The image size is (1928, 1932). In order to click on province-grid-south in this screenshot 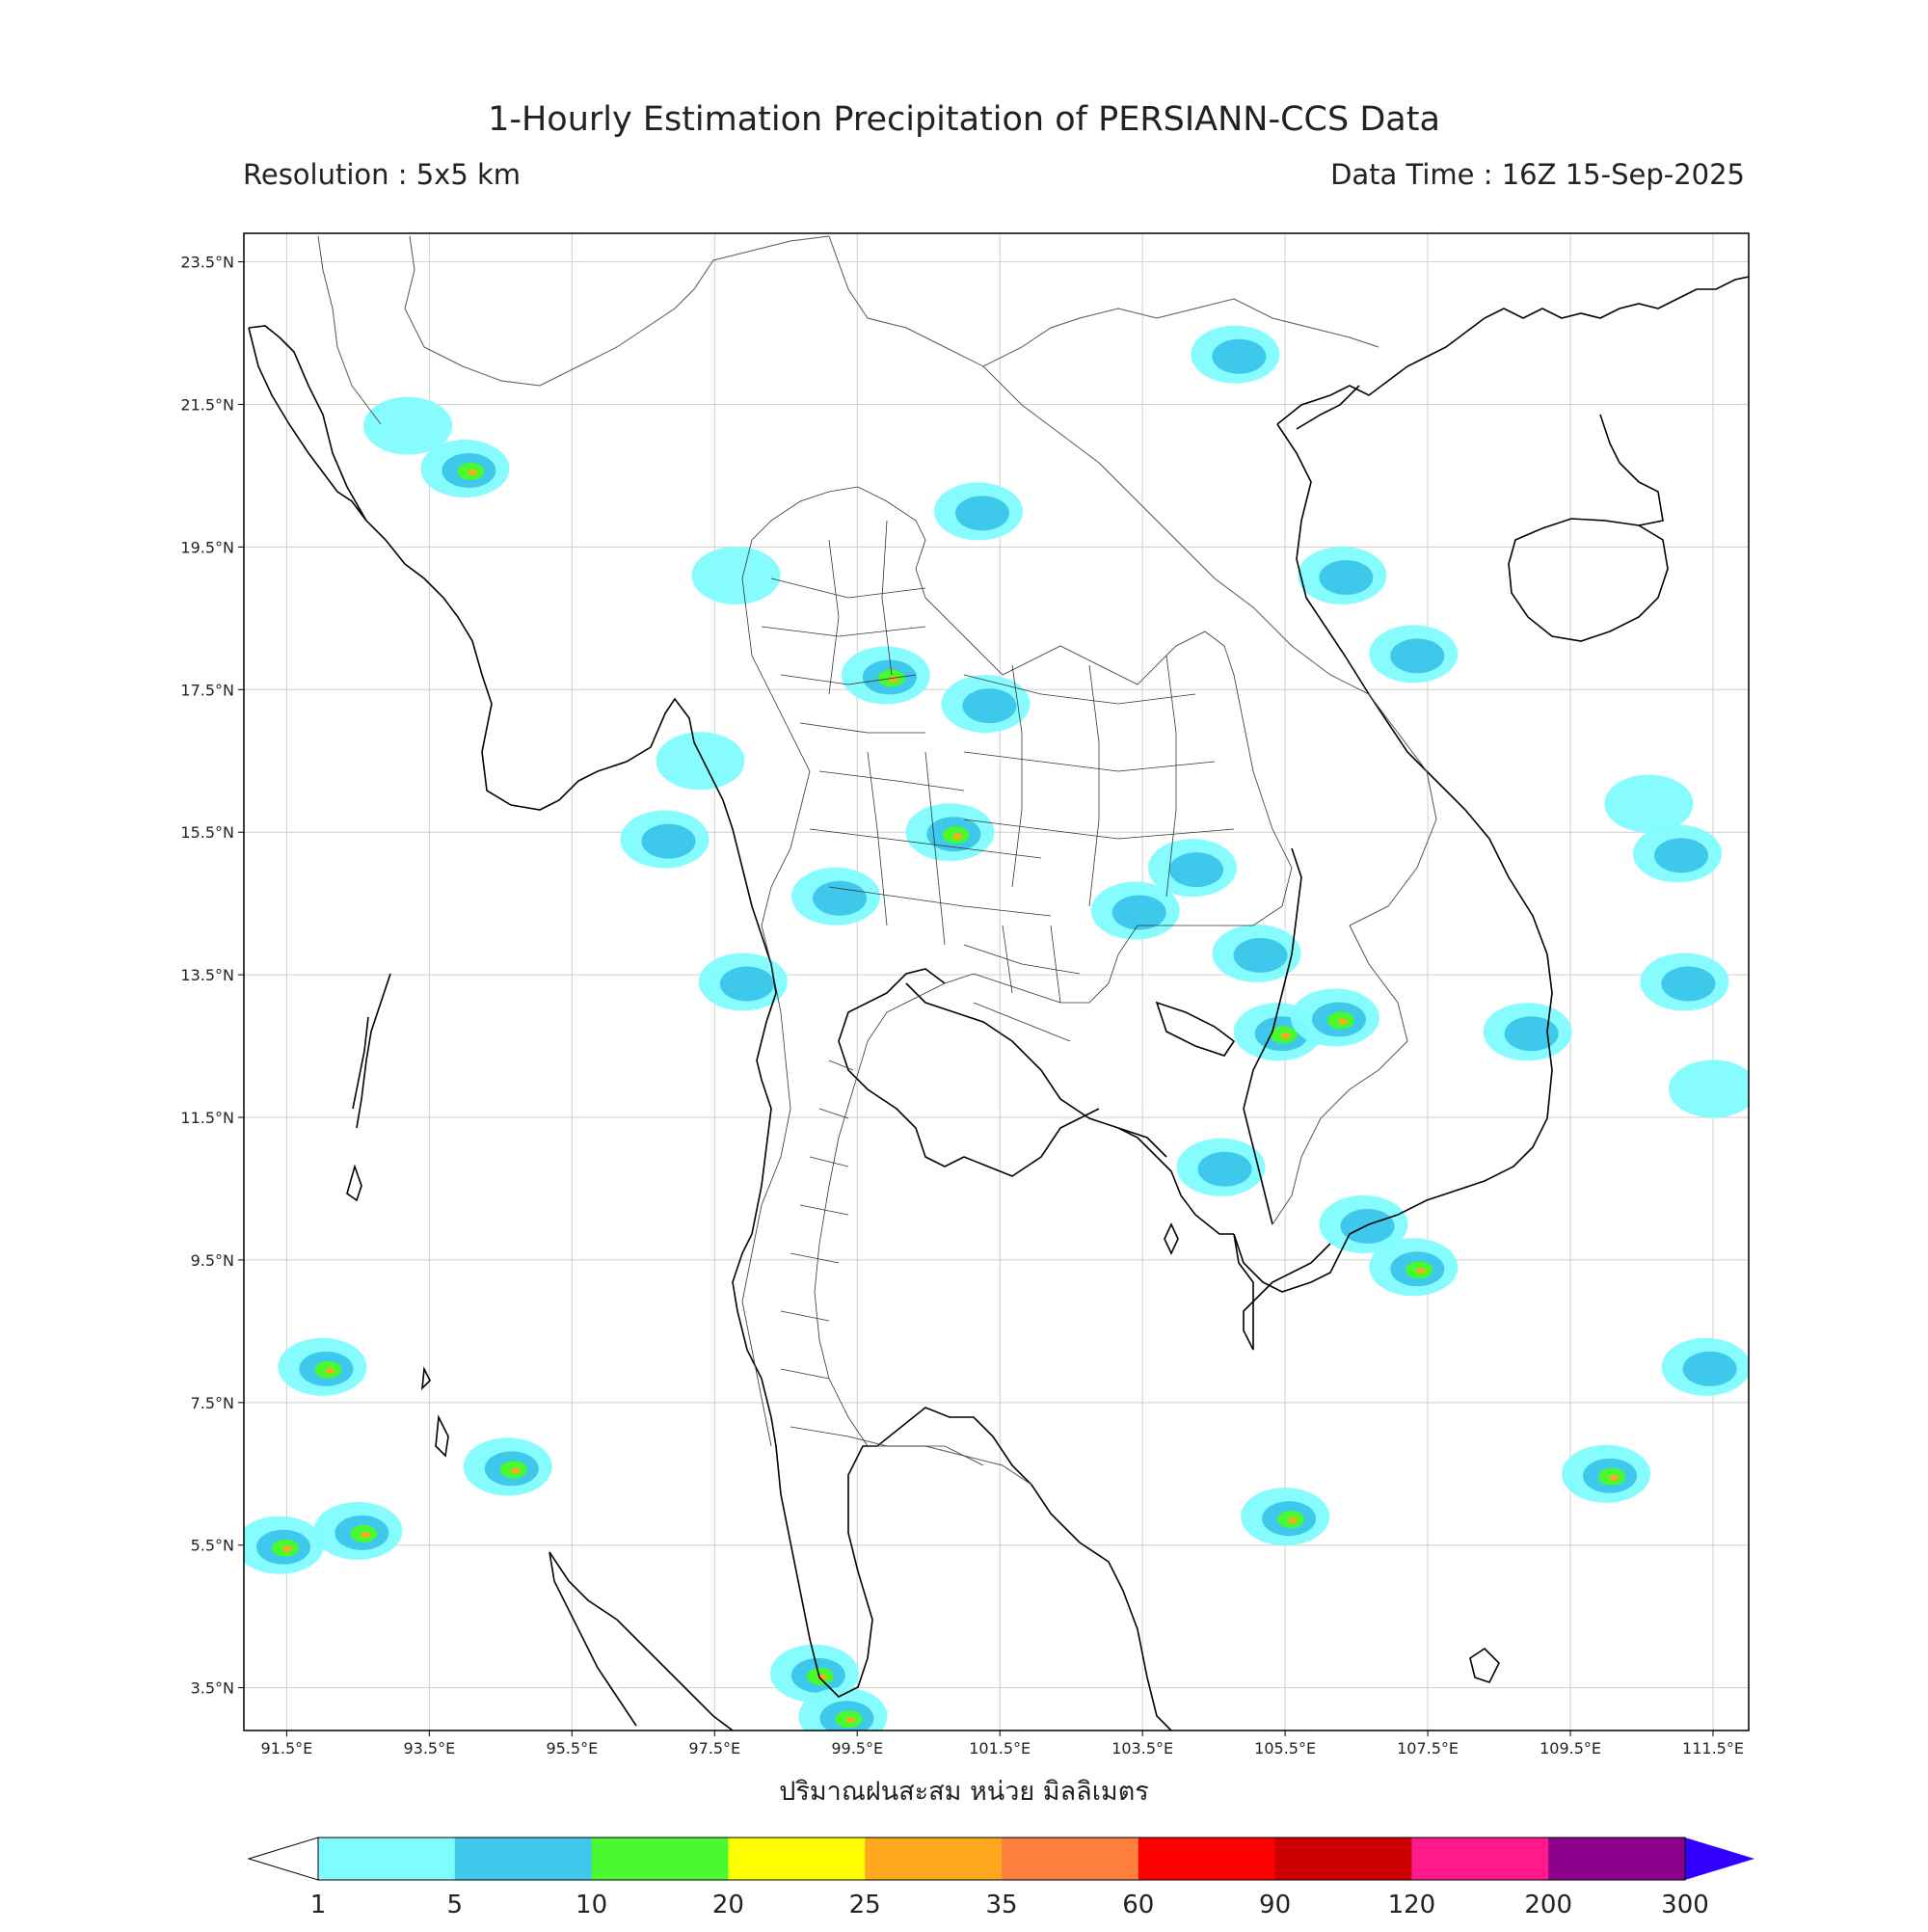, I will do `click(817, 1249)`.